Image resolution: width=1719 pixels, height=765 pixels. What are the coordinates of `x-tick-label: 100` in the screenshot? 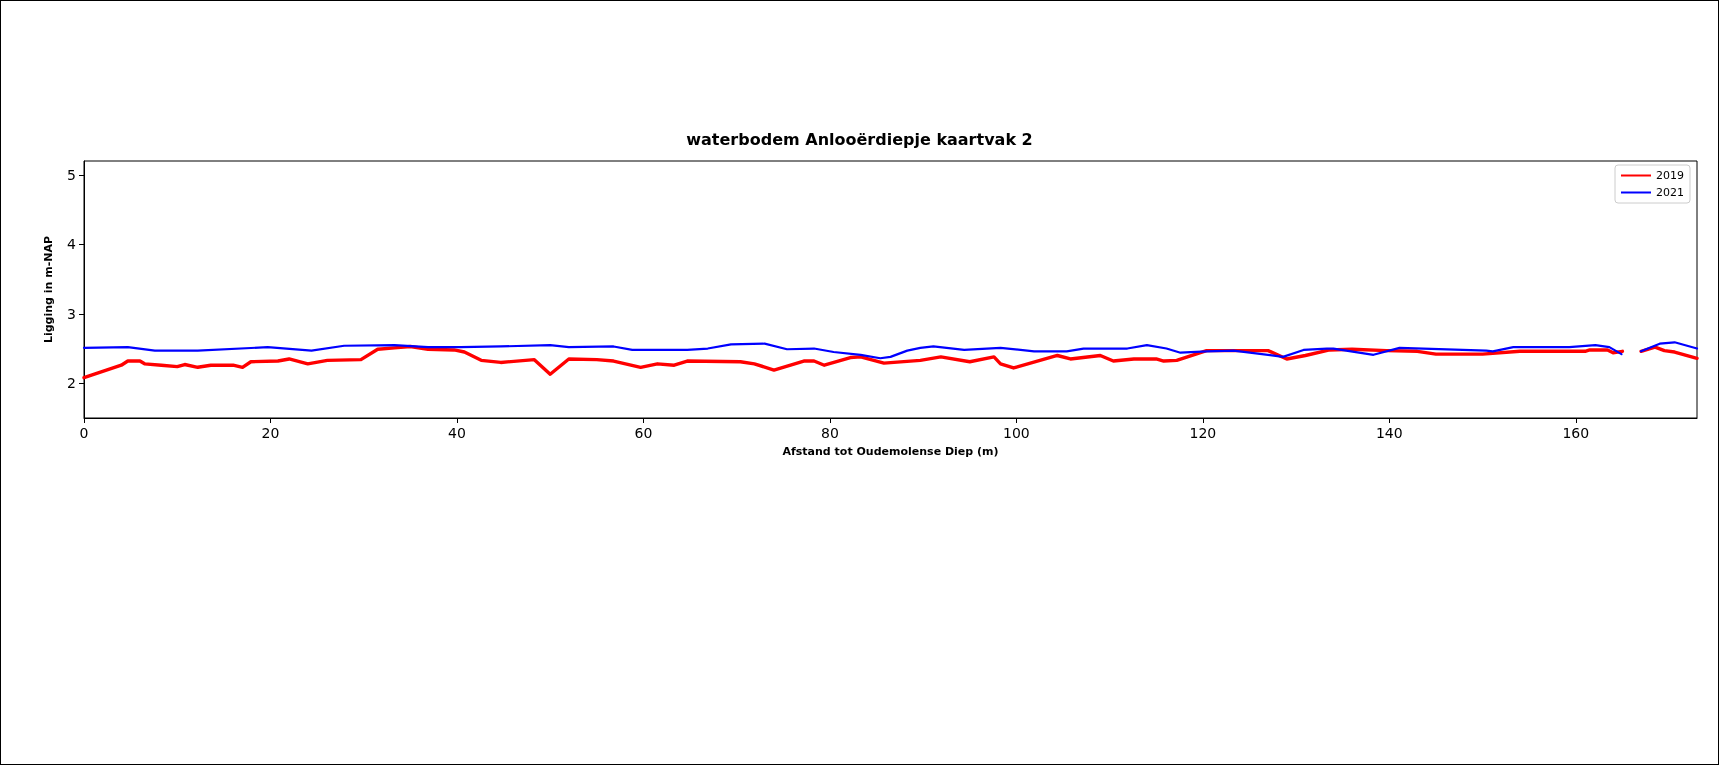 It's located at (1016, 433).